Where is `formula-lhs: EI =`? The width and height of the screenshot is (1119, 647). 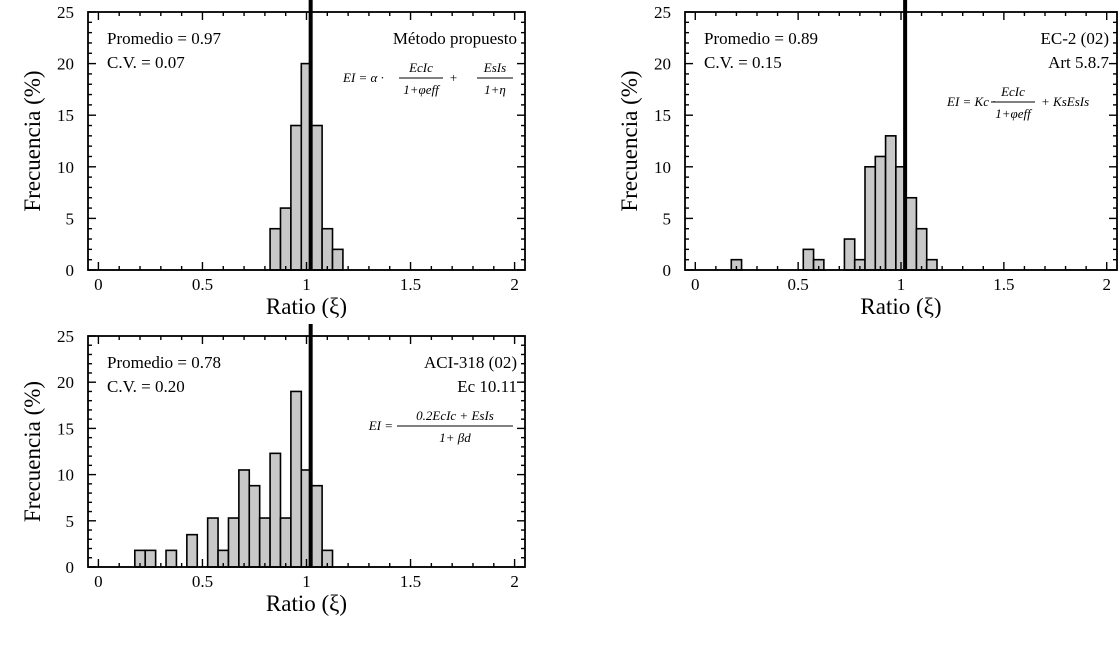 formula-lhs: EI = is located at coordinates (380, 425).